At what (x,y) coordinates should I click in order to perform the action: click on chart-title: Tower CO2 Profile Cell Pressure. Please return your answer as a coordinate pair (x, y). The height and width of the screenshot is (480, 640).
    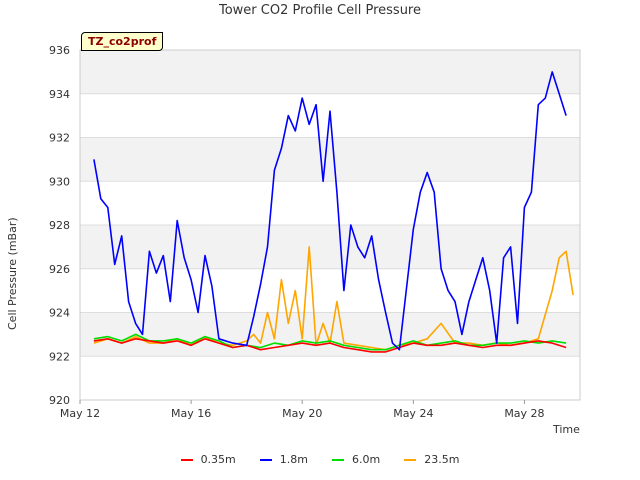
    Looking at the image, I should click on (319, 10).